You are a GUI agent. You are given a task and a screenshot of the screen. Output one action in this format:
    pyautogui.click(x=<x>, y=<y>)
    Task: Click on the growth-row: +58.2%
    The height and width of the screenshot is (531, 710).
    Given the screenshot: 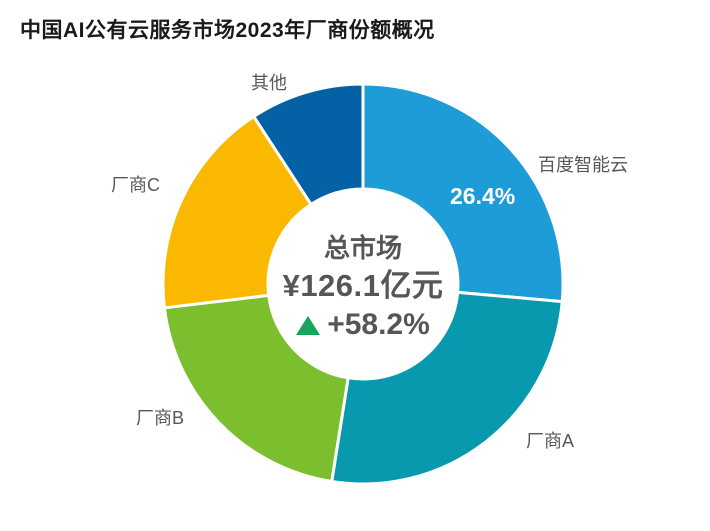 What is the action you would take?
    pyautogui.click(x=363, y=325)
    